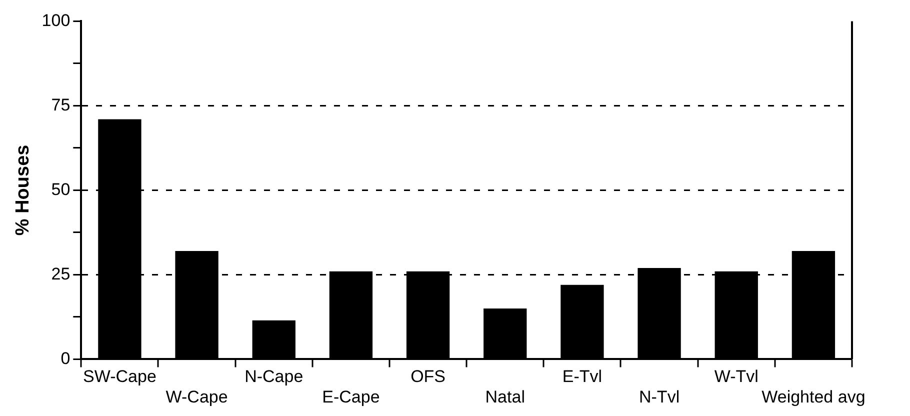  Describe the element at coordinates (119, 376) in the screenshot. I see `x-tick-label: SW-Cape` at that location.